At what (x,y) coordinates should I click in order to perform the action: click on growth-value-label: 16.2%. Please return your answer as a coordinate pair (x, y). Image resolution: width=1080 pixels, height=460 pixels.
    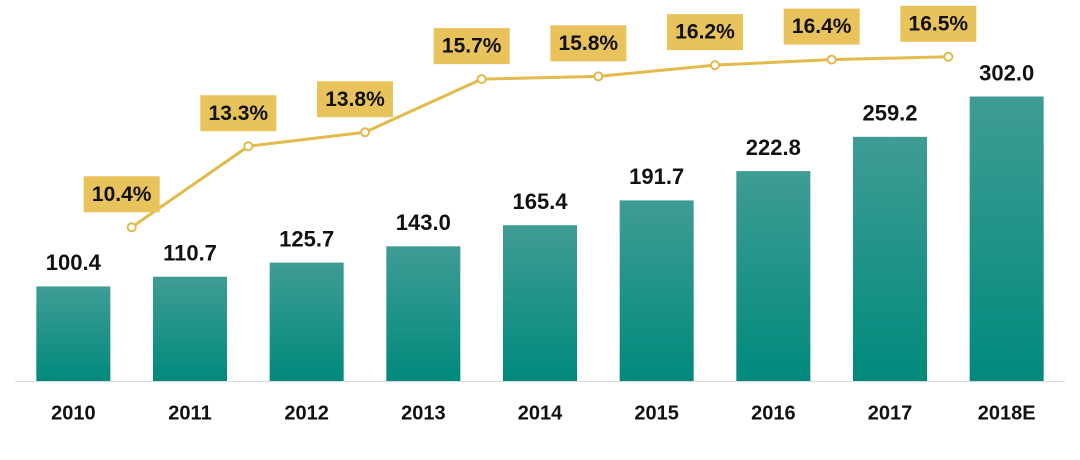
    Looking at the image, I should click on (705, 32).